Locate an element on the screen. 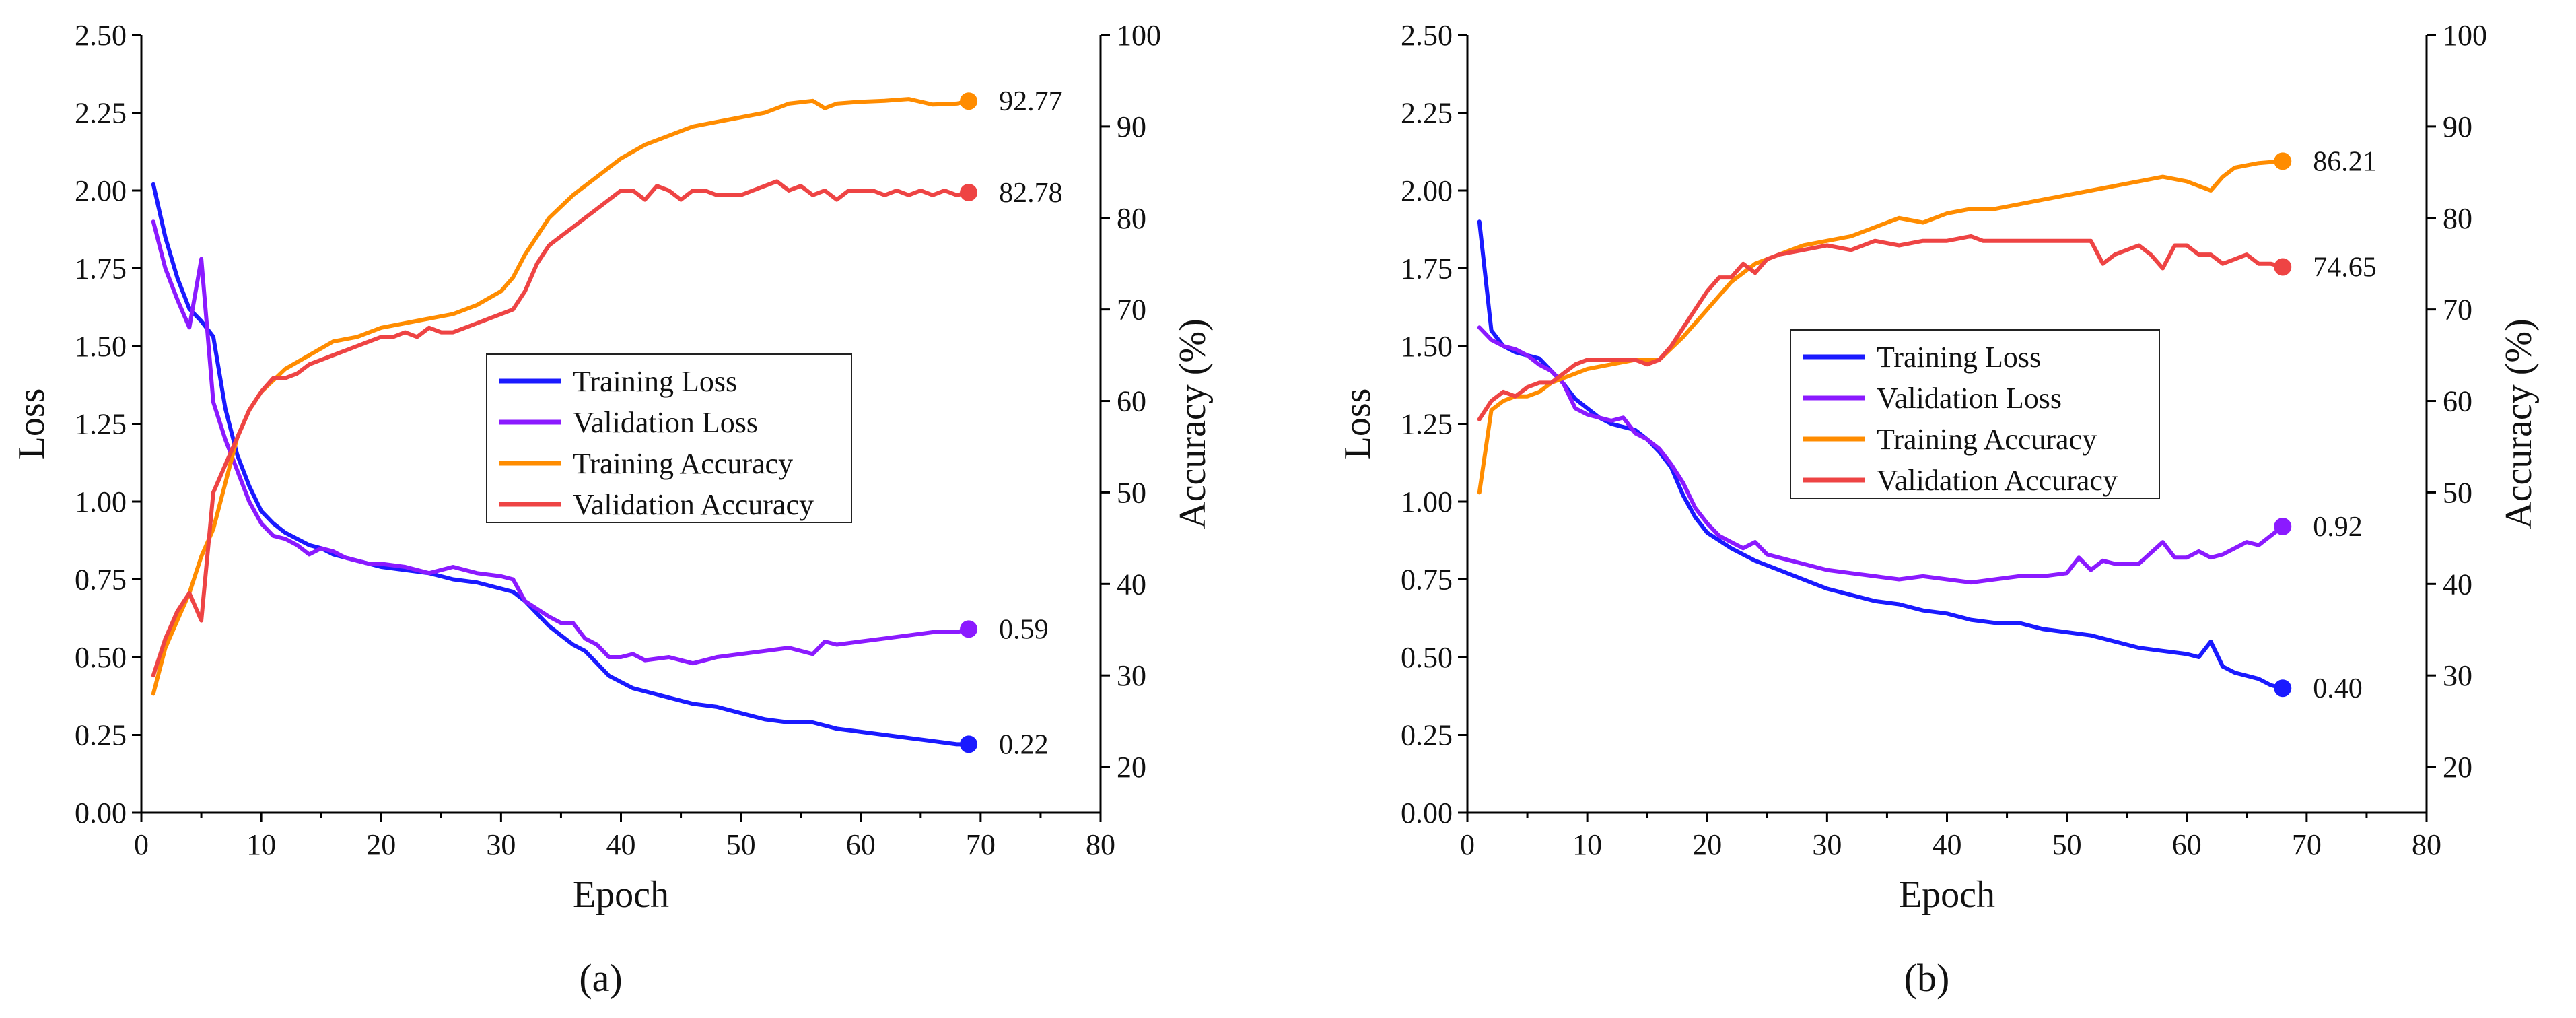 The width and height of the screenshot is (2576, 1018). end-label-validation-accuracy: 82.78 is located at coordinates (1031, 193).